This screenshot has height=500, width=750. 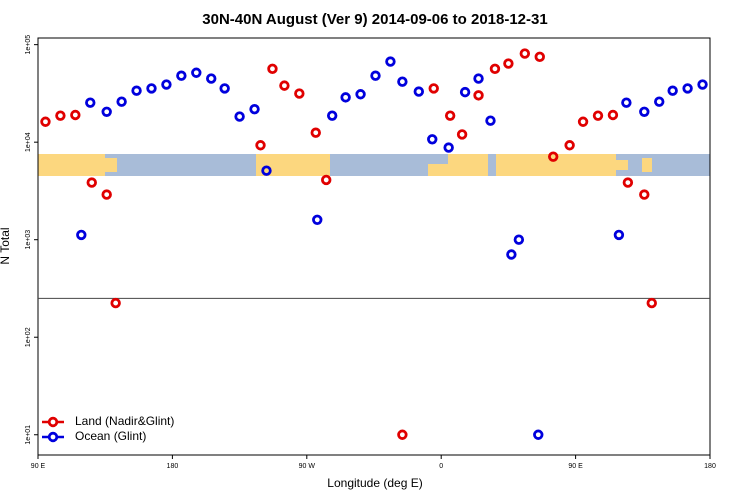 I want to click on legend-label: Ocean (Glint), so click(x=110, y=436).